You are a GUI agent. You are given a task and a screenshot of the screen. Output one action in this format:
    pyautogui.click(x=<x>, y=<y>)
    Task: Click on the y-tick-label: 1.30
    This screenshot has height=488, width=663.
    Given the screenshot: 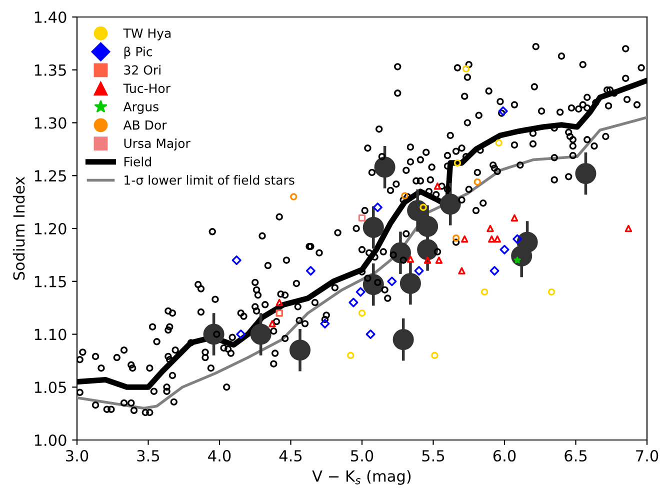 What is the action you would take?
    pyautogui.click(x=50, y=123)
    